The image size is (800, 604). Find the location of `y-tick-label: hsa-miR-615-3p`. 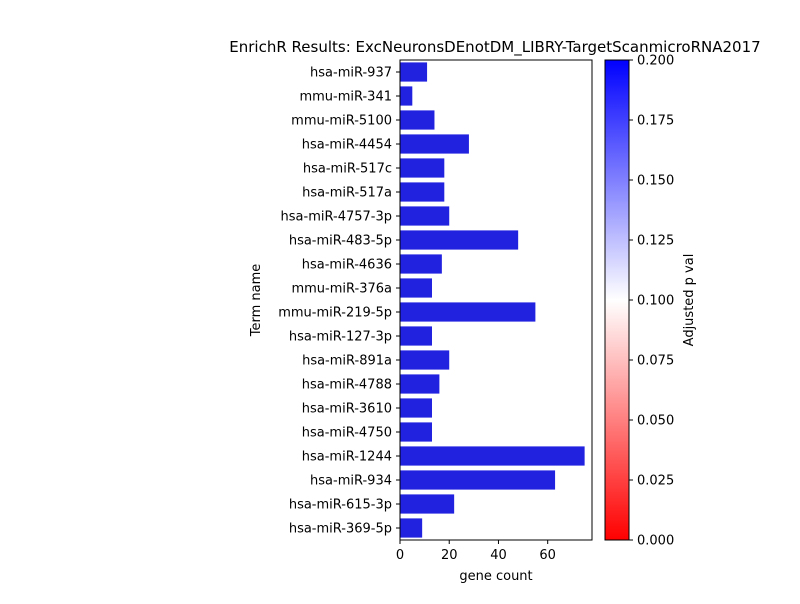

y-tick-label: hsa-miR-615-3p is located at coordinates (340, 505).